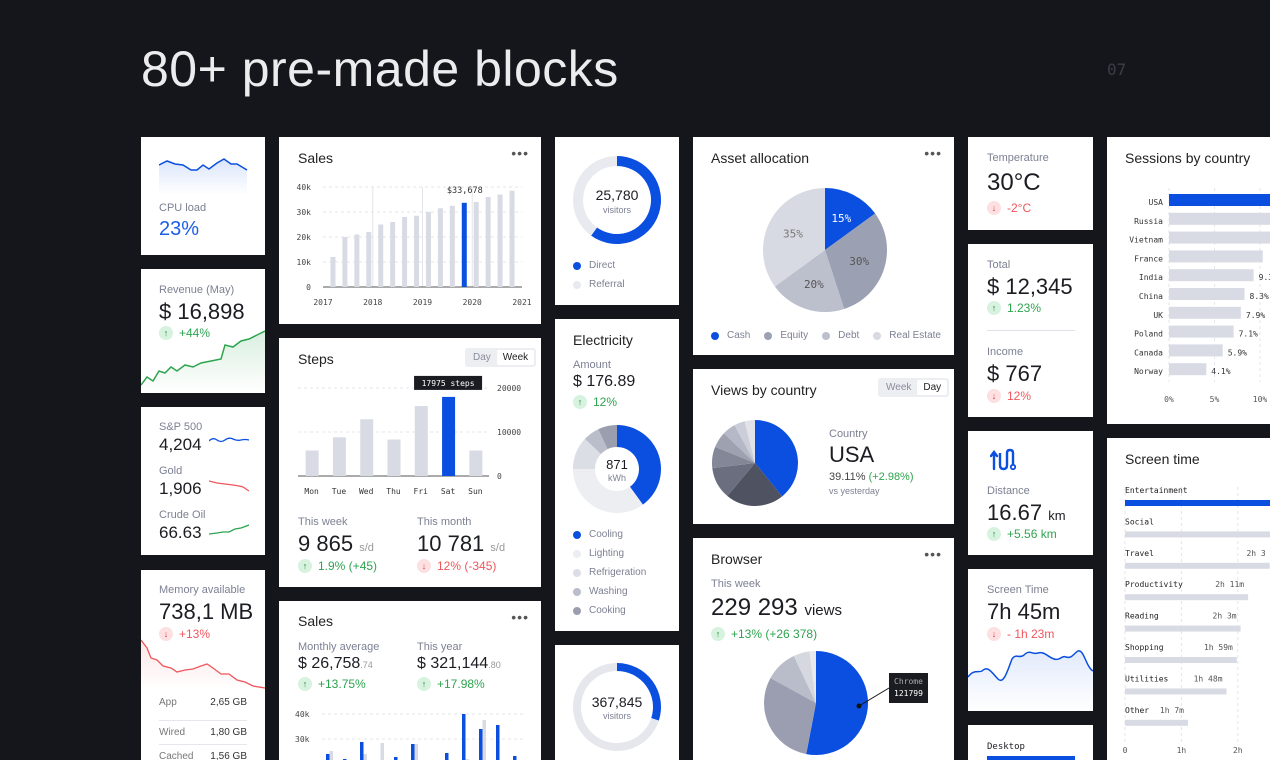 This screenshot has height=760, width=1270. What do you see at coordinates (999, 265) in the screenshot?
I see `total-label: Total` at bounding box center [999, 265].